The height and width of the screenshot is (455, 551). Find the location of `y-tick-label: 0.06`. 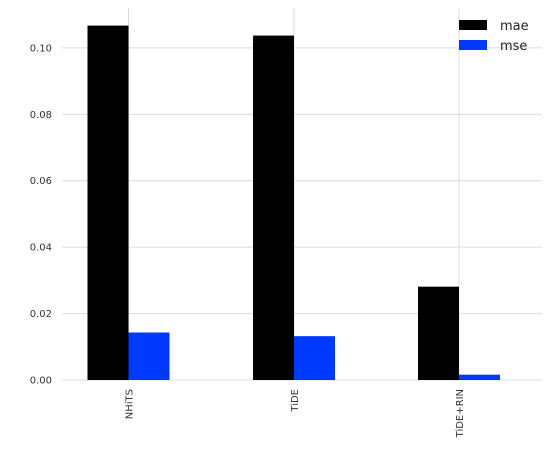

y-tick-label: 0.06 is located at coordinates (41, 181).